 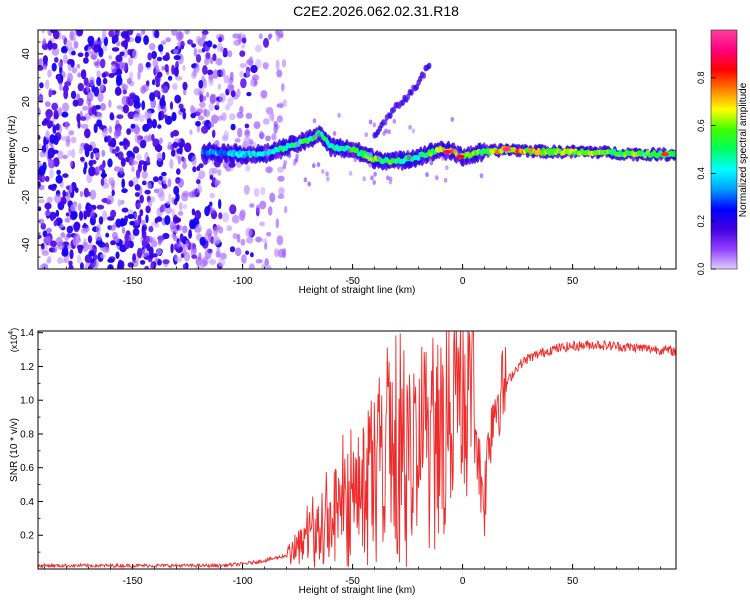 What do you see at coordinates (352, 281) in the screenshot?
I see `x-tick-label: -50` at bounding box center [352, 281].